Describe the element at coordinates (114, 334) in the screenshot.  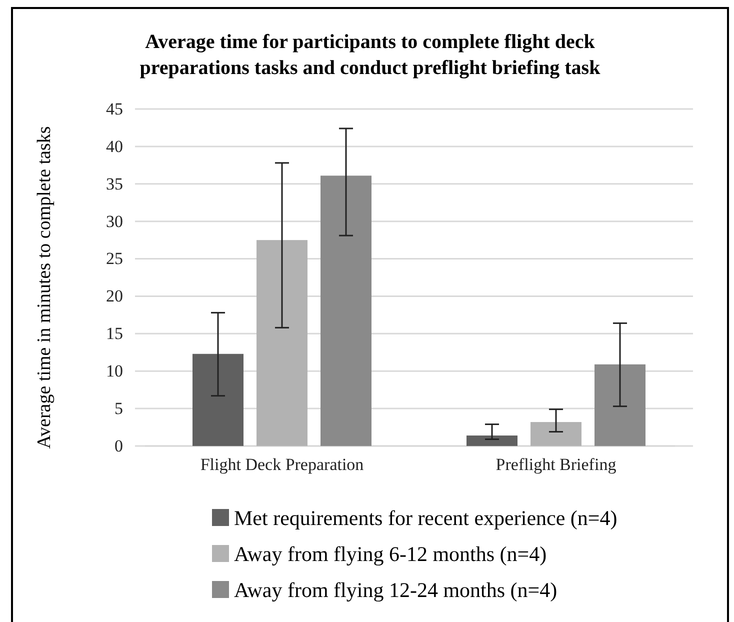
I see `y-tick-label: 15` at that location.